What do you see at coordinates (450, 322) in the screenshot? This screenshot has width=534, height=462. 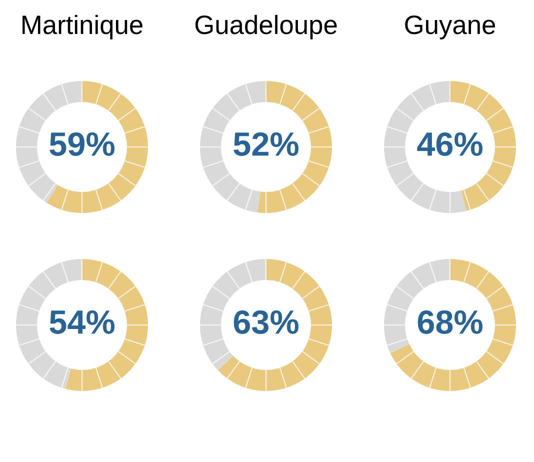 I see `text: 68%` at bounding box center [450, 322].